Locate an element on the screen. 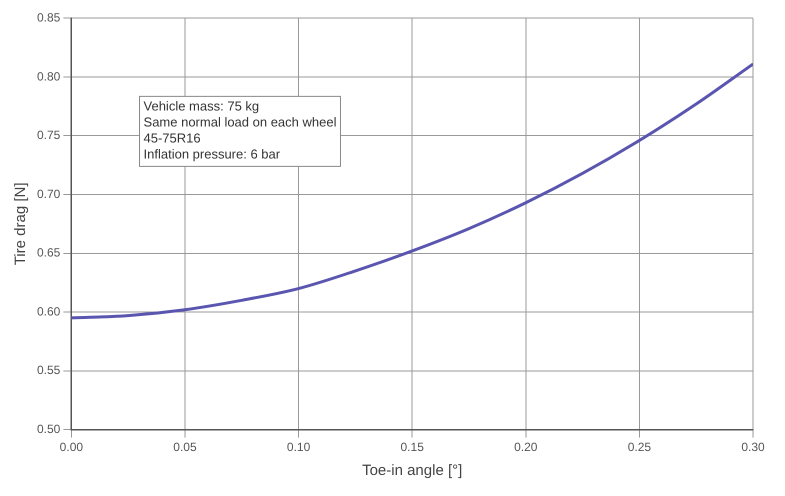  x-tick-label: 0.30 is located at coordinates (753, 447).